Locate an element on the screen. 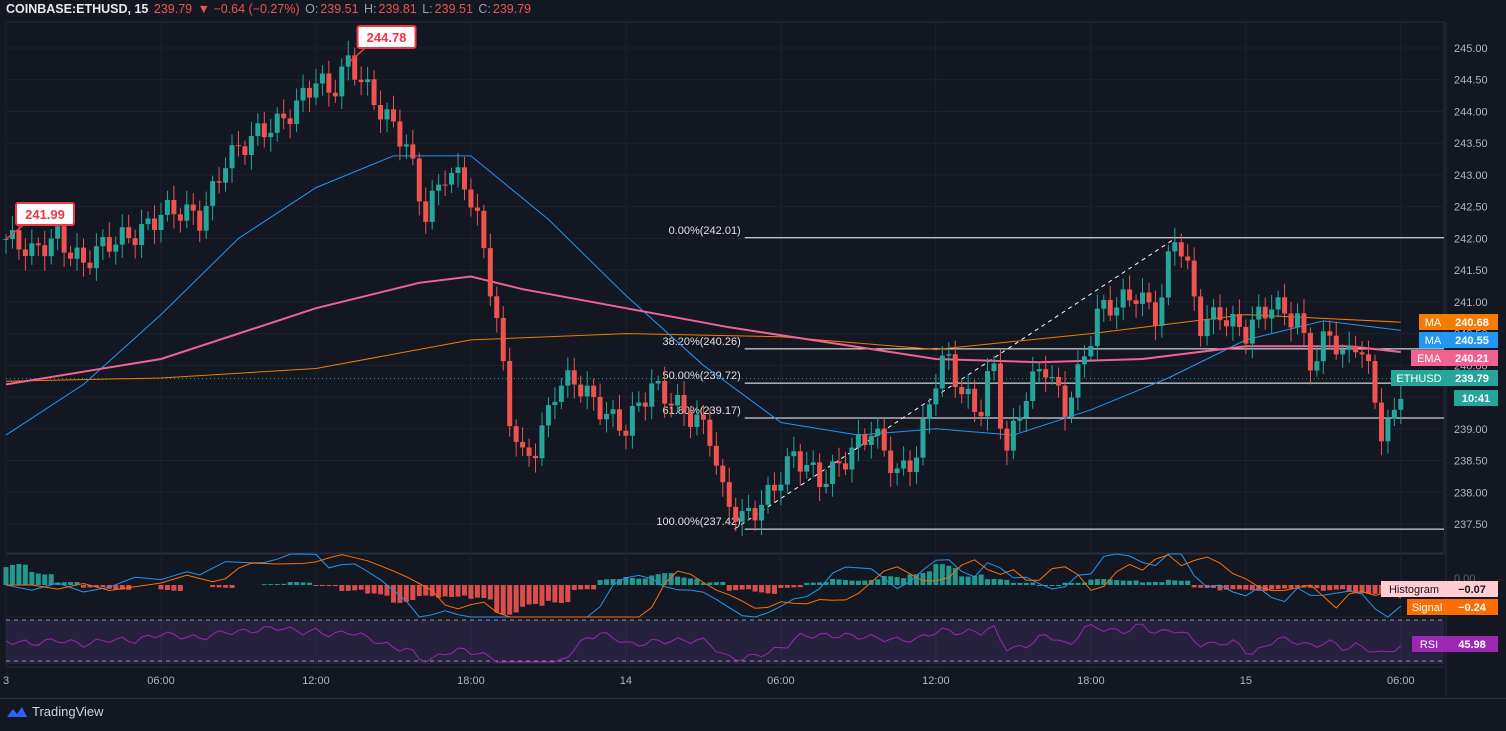  symbol-label: COINBASE:ETHUSD, 15 is located at coordinates (77, 9).